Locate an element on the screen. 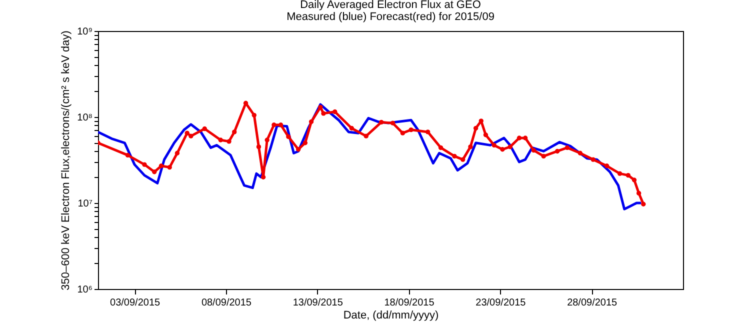 The image size is (756, 324). x-tick-label: 23/09/2015 is located at coordinates (501, 303).